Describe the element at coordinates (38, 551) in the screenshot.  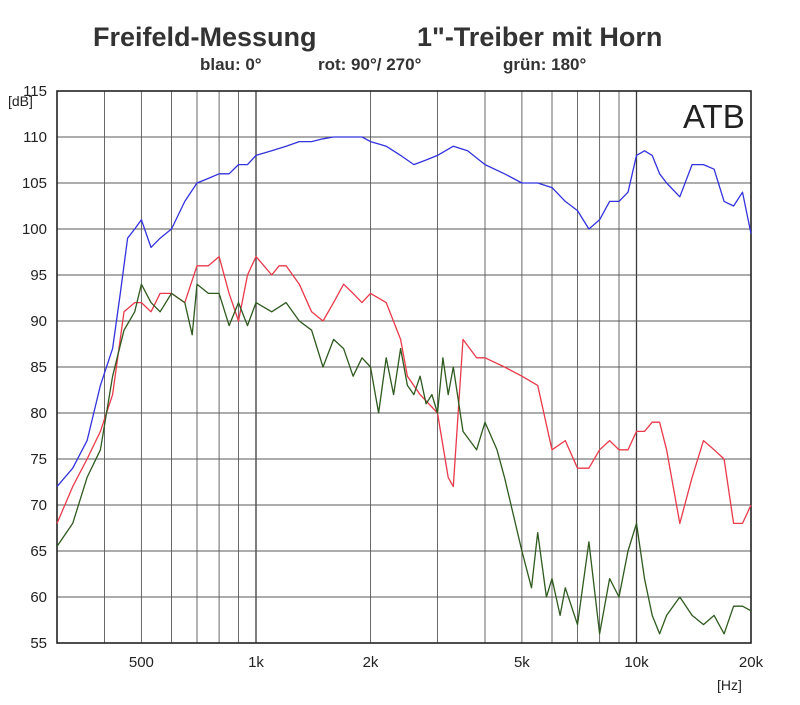
I see `y-tick-label-65: 65` at that location.